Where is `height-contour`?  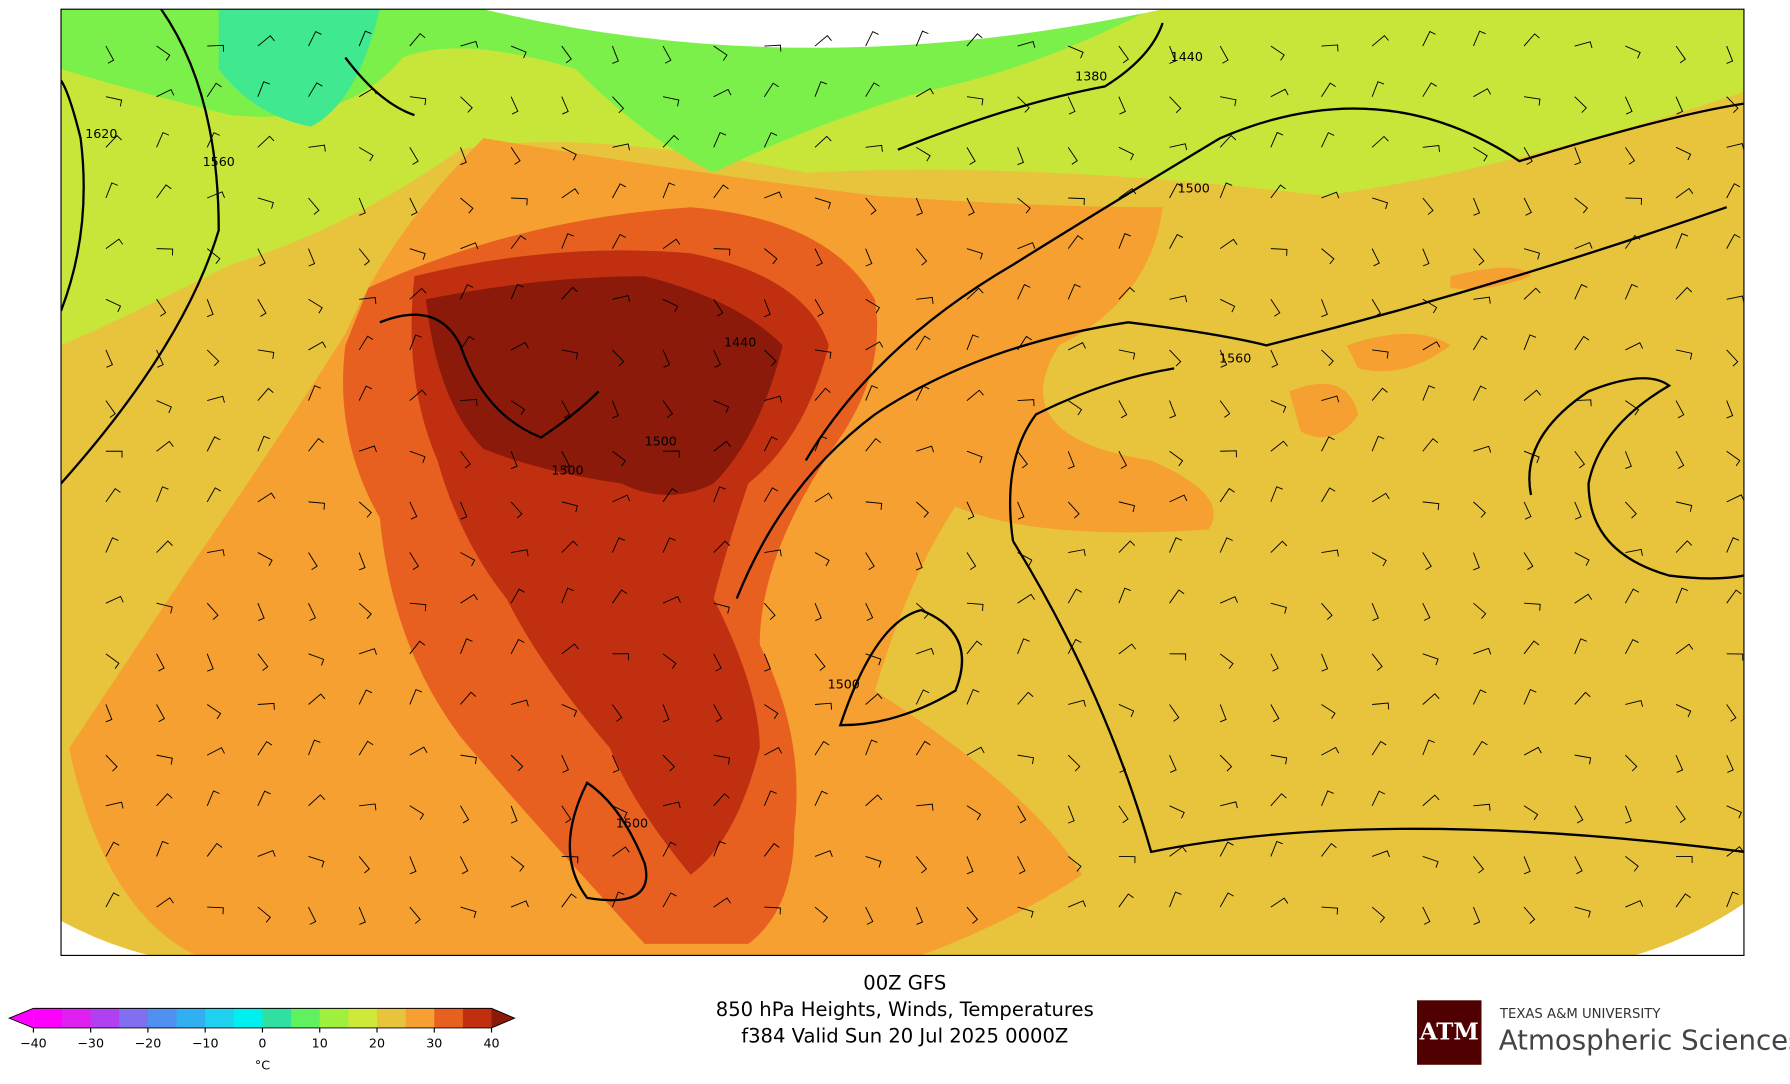
height-contour is located at coordinates (1636, 478).